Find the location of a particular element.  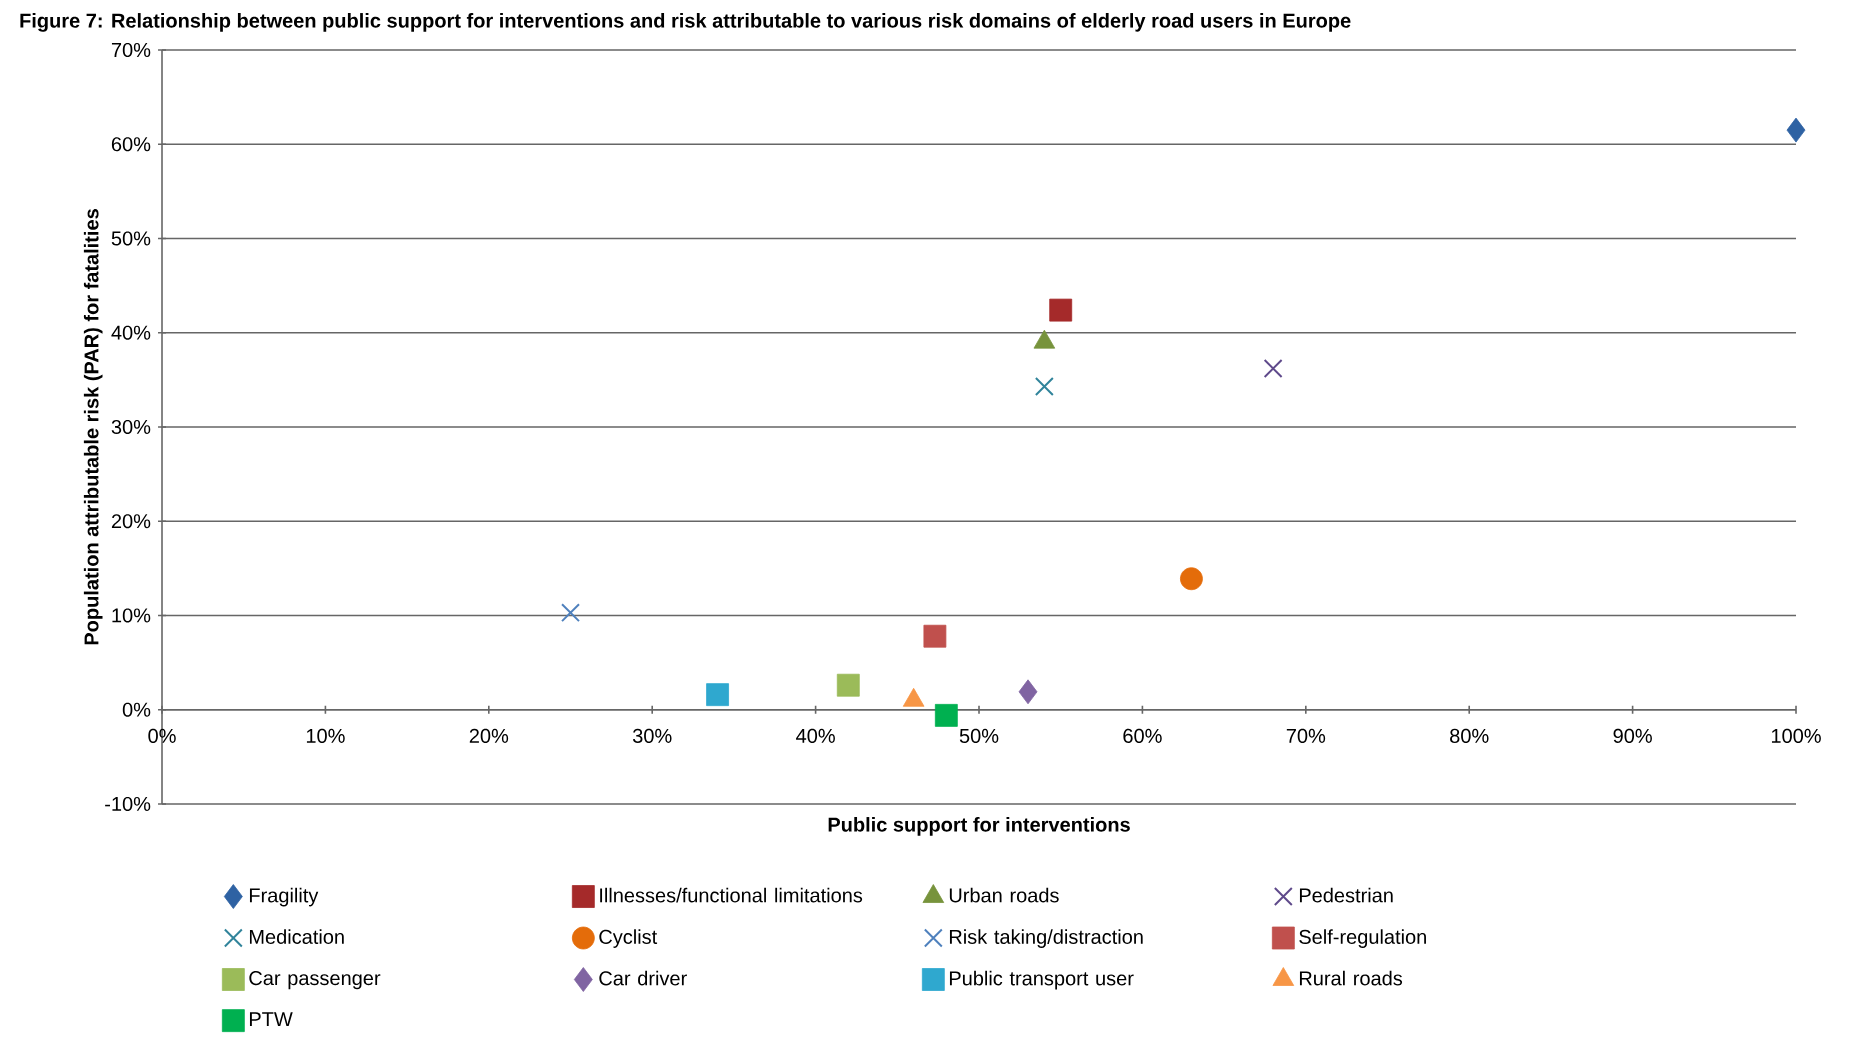

x-tick-label: 90% is located at coordinates (1632, 735).